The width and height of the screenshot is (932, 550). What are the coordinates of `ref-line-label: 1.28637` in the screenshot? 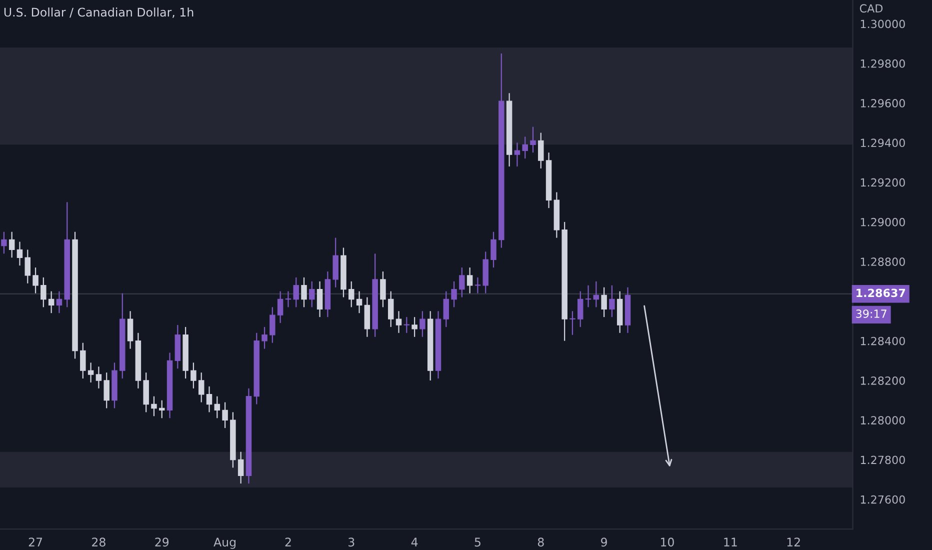 It's located at (881, 293).